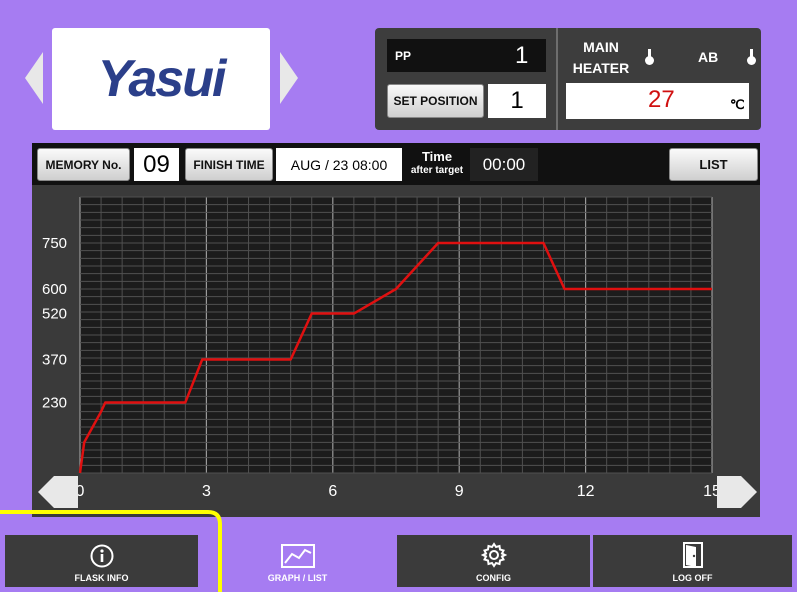  What do you see at coordinates (692, 578) in the screenshot?
I see `tab-log-off-label: LOG OFF` at bounding box center [692, 578].